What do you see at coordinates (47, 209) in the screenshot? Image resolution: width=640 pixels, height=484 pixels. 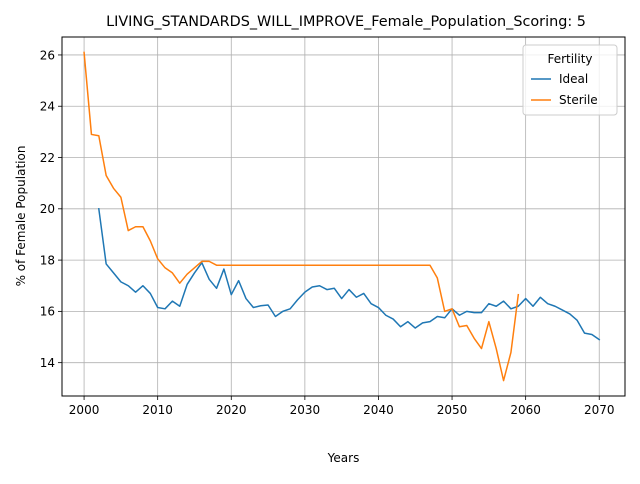 I see `y-tick-label: 20` at bounding box center [47, 209].